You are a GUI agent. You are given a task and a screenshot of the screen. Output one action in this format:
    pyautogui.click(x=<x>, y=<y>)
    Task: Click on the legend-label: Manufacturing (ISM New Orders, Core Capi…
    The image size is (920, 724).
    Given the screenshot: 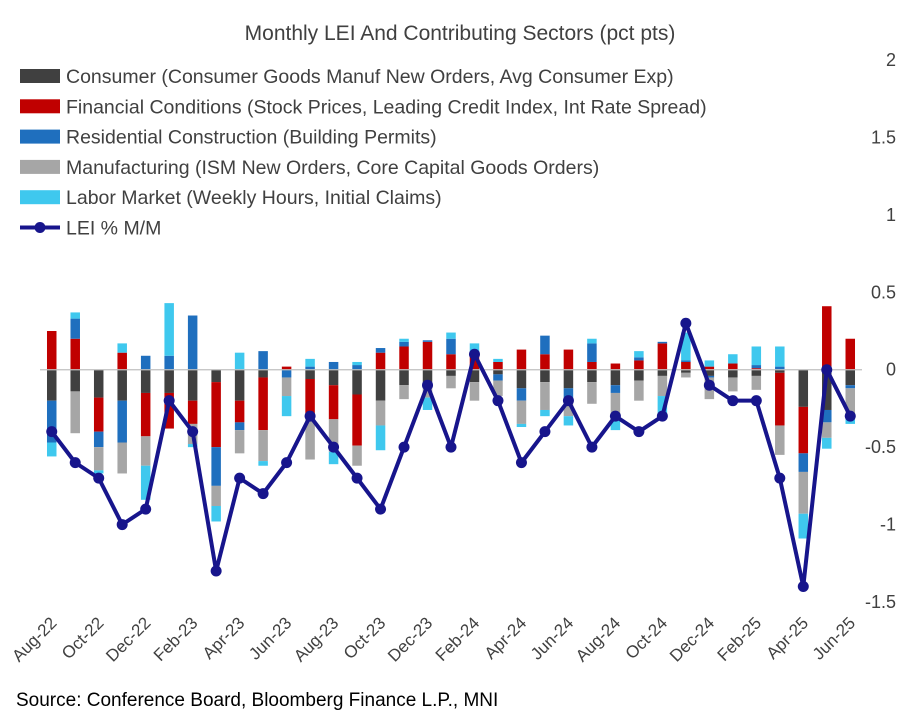 What is the action you would take?
    pyautogui.click(x=332, y=168)
    